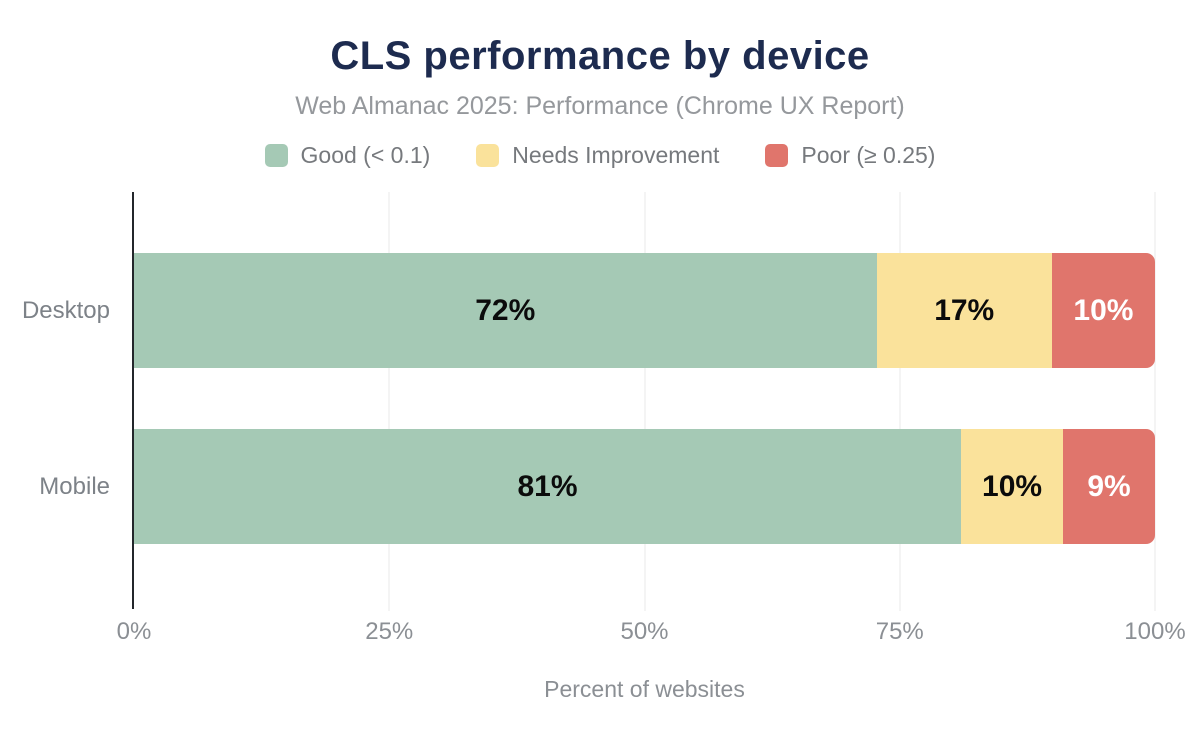  Describe the element at coordinates (1155, 631) in the screenshot. I see `x-tick-label: 100%` at that location.